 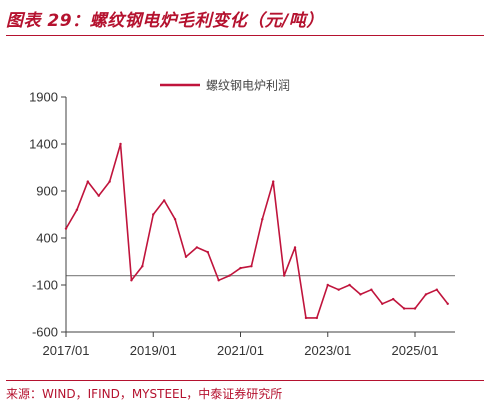 What do you see at coordinates (47, 191) in the screenshot?
I see `y-tick-label: 900` at bounding box center [47, 191].